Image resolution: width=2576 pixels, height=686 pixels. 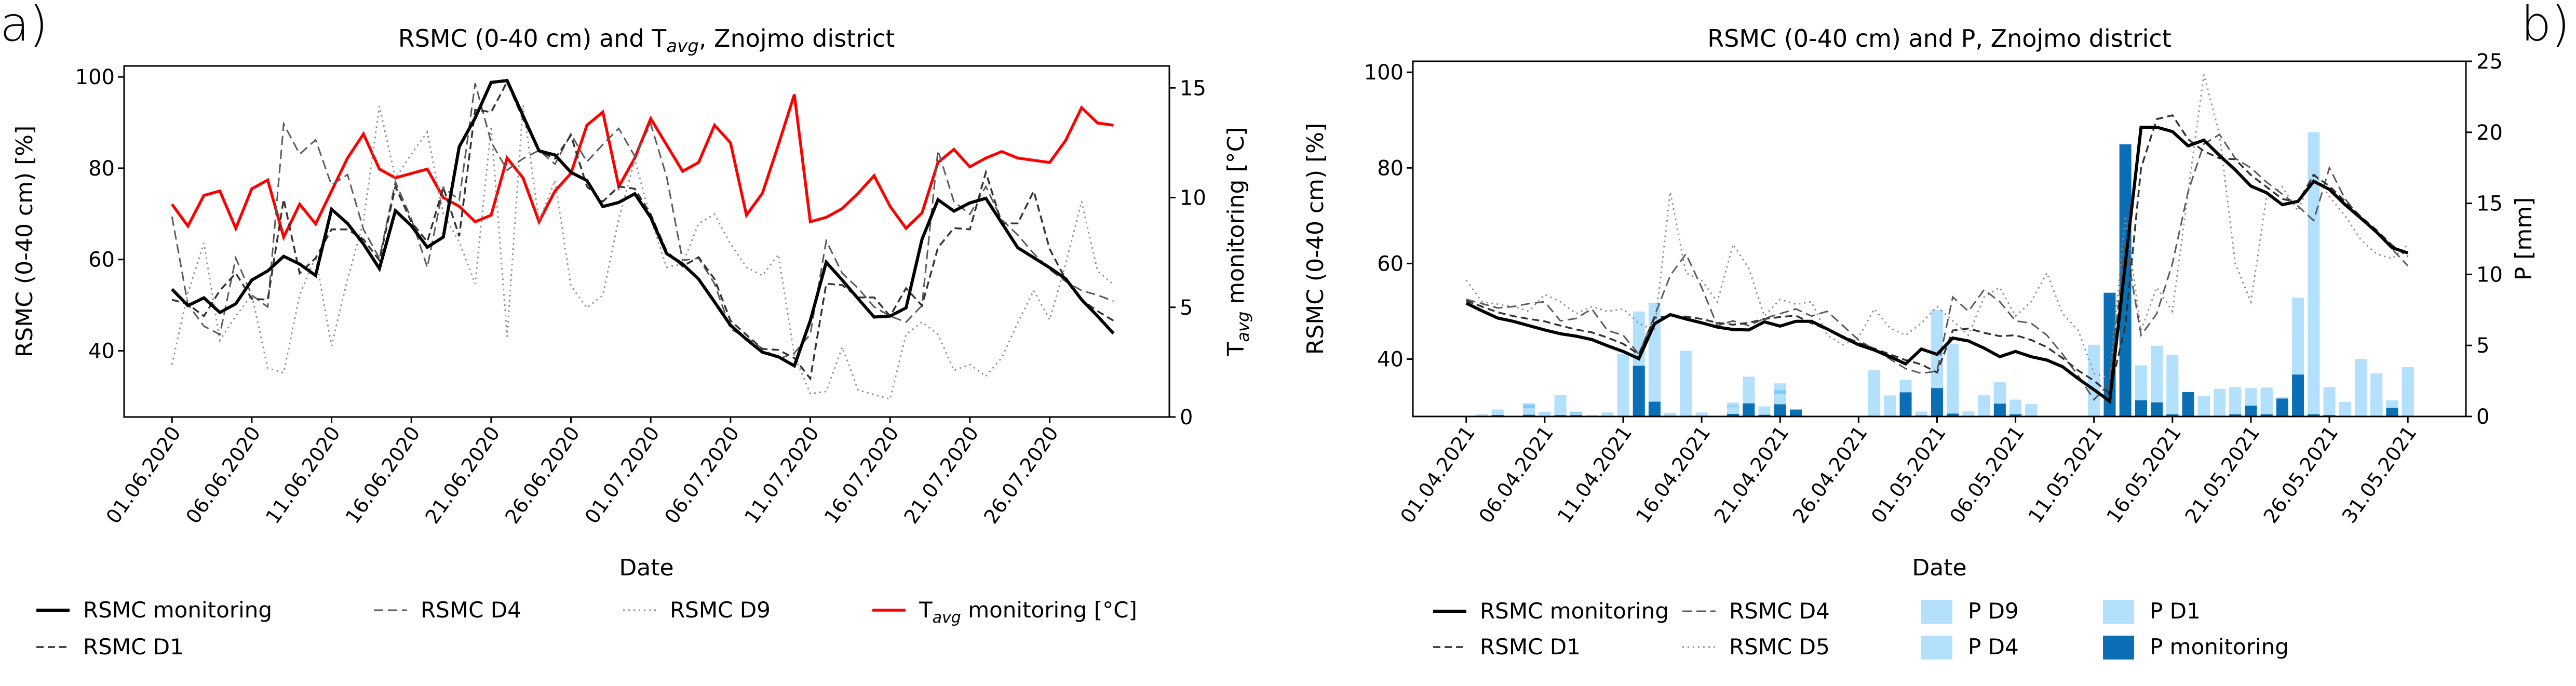 What do you see at coordinates (2524, 239) in the screenshot?
I see `chart-b-y2label: P [mm]` at bounding box center [2524, 239].